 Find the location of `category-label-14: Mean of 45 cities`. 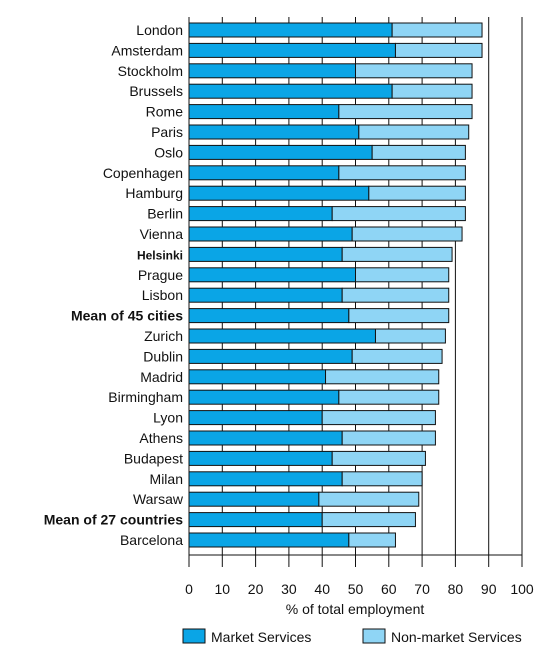

category-label-14: Mean of 45 cities is located at coordinates (127, 316).